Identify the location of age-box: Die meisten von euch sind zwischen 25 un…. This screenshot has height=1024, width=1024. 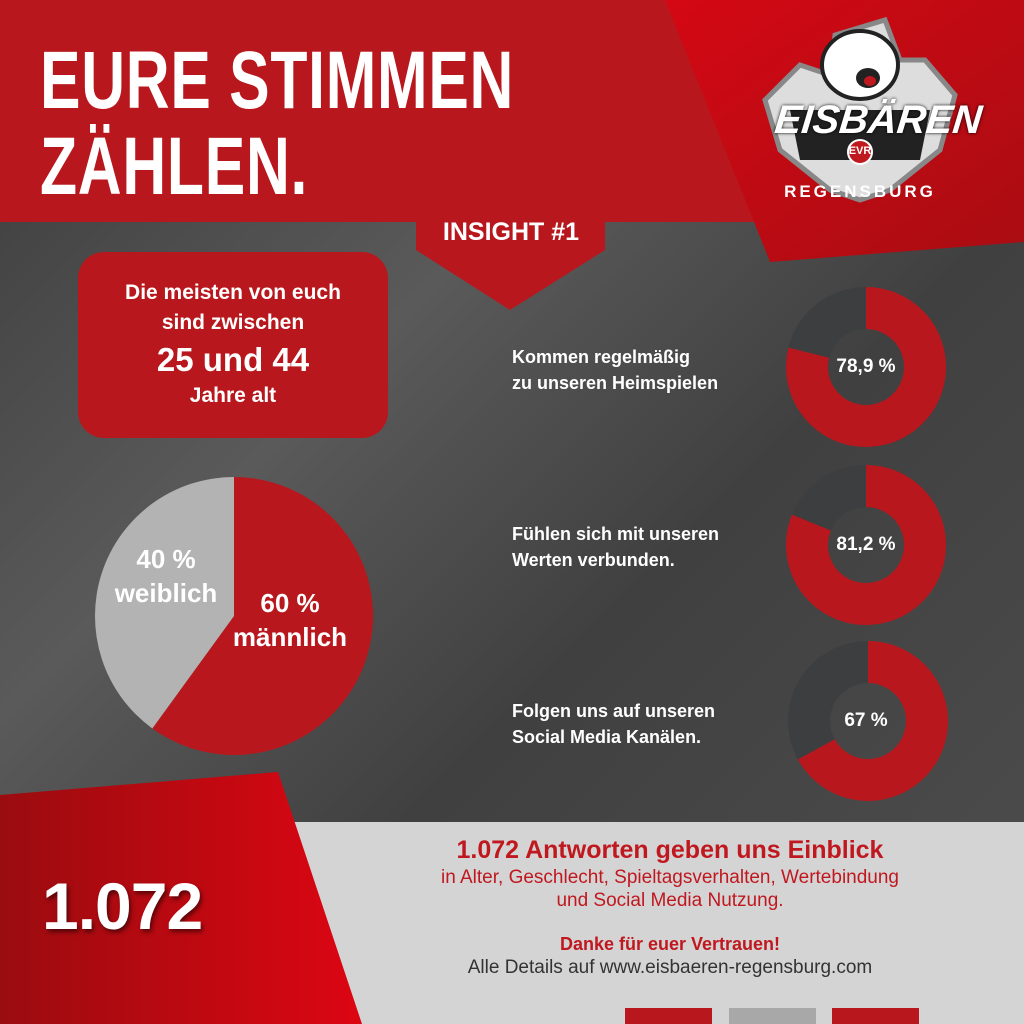
(233, 345).